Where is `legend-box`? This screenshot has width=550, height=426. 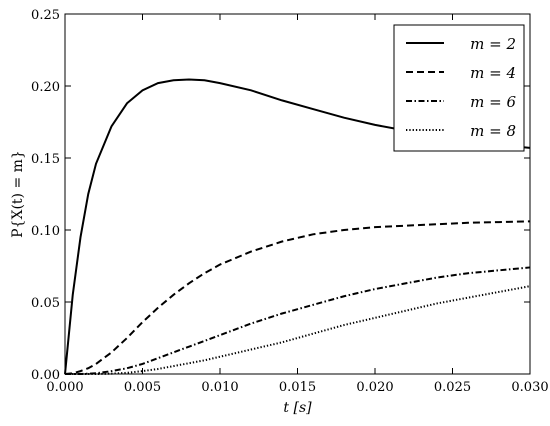
legend-box is located at coordinates (459, 88).